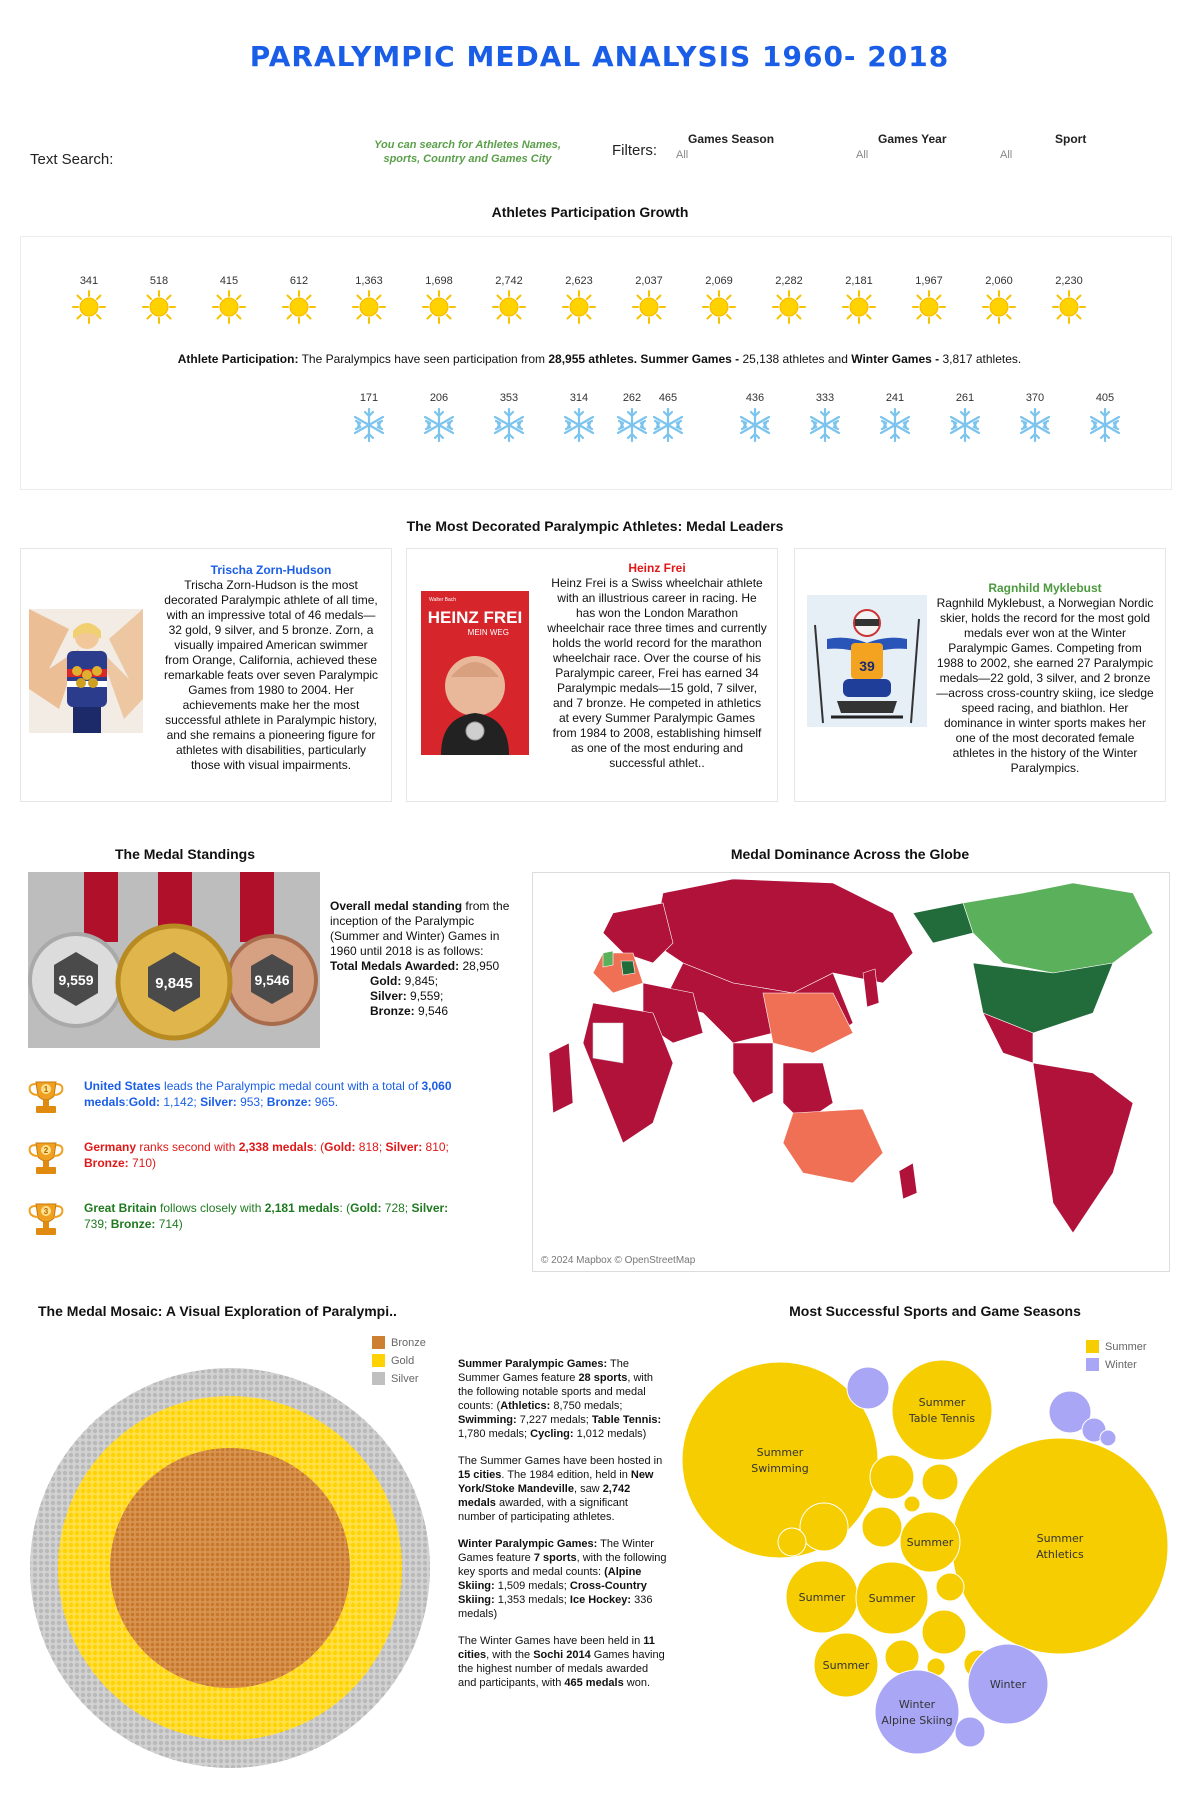 This screenshot has height=1799, width=1199. Describe the element at coordinates (628, 968) in the screenshot. I see `region-germany` at that location.